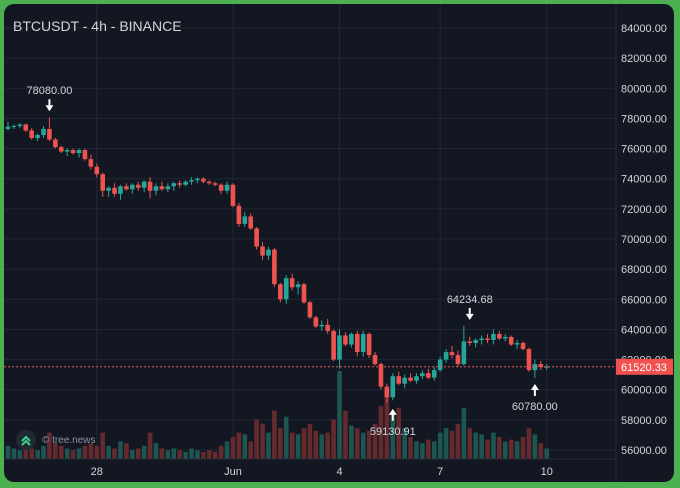 The image size is (680, 488). Describe the element at coordinates (644, 210) in the screenshot. I see `price-tick-label: 72000.00` at that location.